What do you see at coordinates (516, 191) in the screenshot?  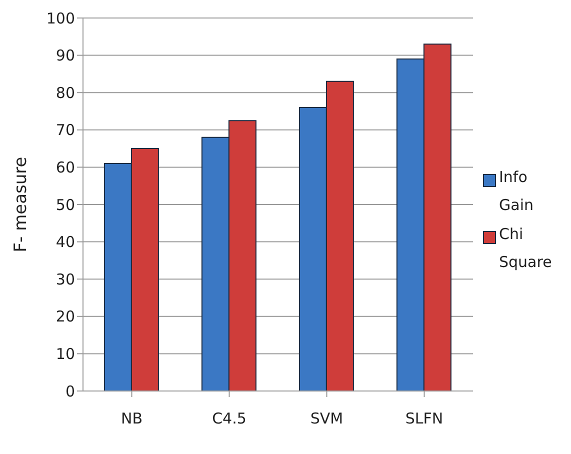 I see `legend-label: Info Gain` at bounding box center [516, 191].